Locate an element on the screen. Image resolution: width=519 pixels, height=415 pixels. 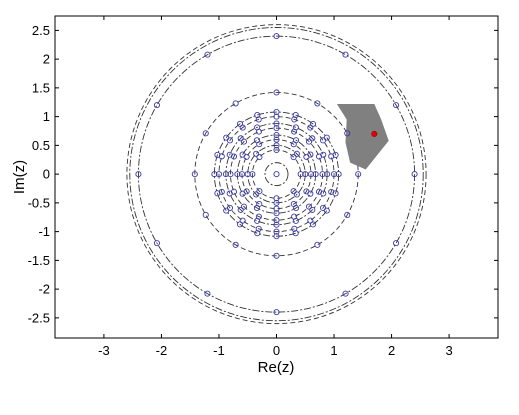
x-tick-label: 3 is located at coordinates (448, 350).